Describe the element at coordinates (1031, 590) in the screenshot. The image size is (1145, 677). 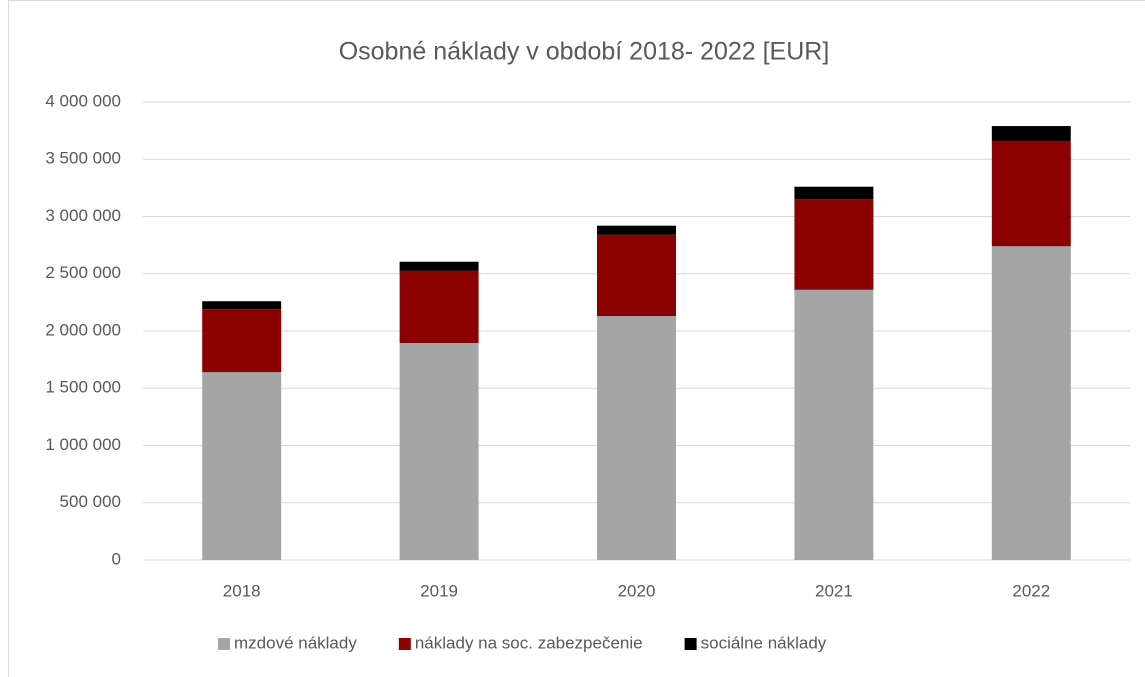
I see `x-tick-label: 2022` at that location.